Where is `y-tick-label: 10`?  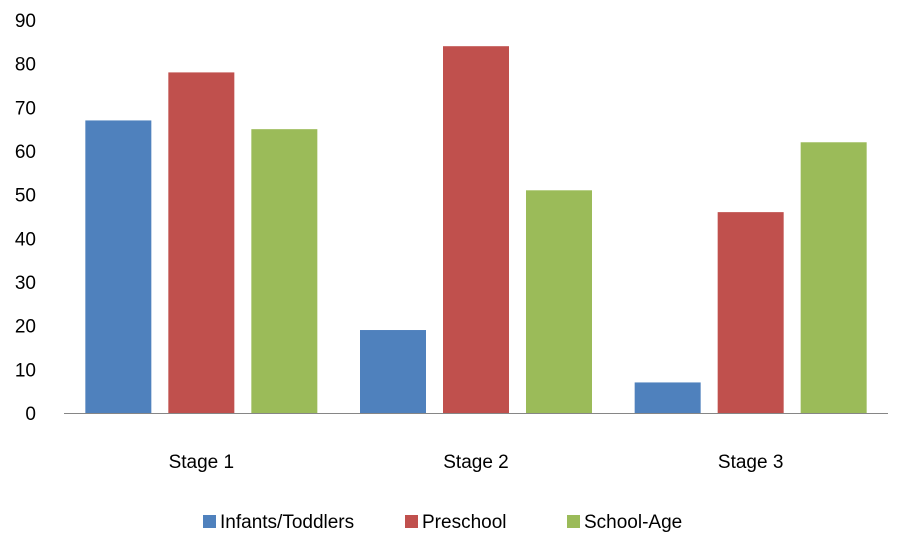 y-tick-label: 10 is located at coordinates (25, 370).